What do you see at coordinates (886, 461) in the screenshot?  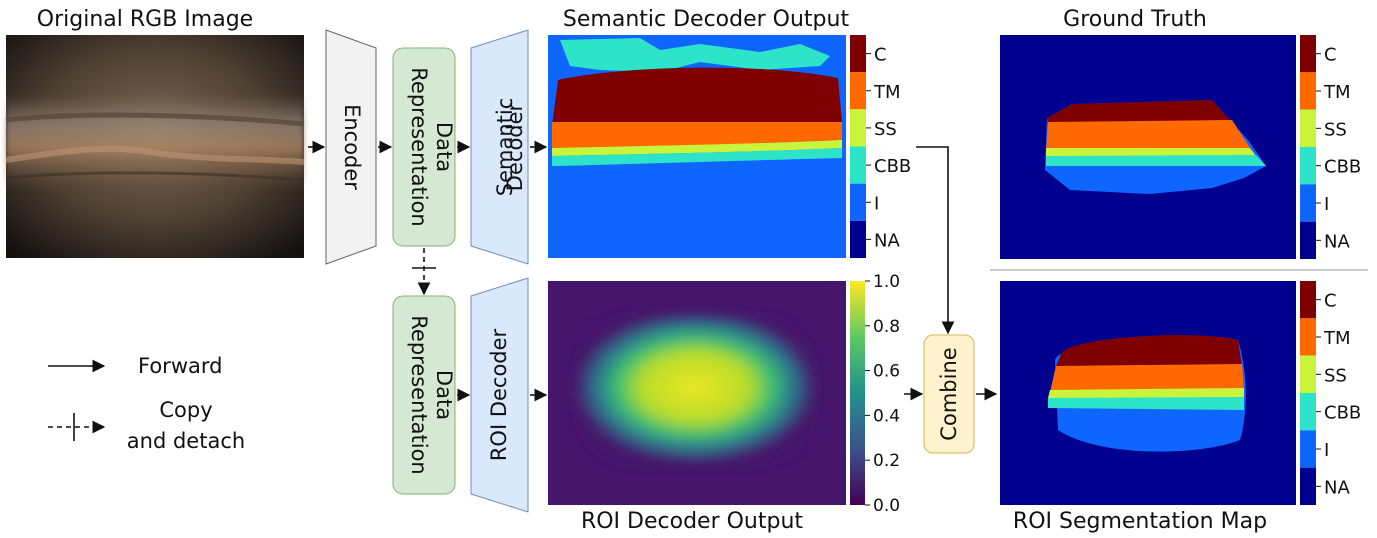 I see `roi-tick-label: 0.2` at bounding box center [886, 461].